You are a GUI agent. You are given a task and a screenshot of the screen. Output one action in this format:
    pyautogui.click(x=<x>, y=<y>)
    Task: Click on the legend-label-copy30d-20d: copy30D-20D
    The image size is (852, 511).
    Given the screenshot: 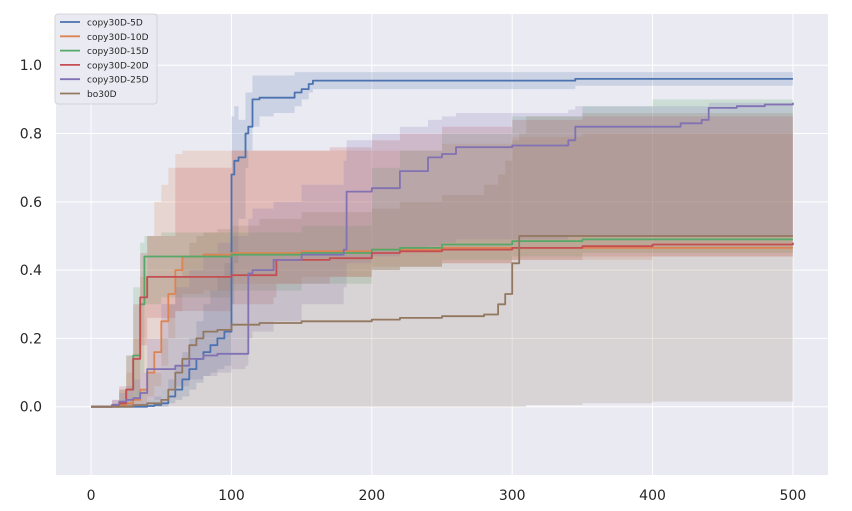 What is the action you would take?
    pyautogui.click(x=118, y=66)
    